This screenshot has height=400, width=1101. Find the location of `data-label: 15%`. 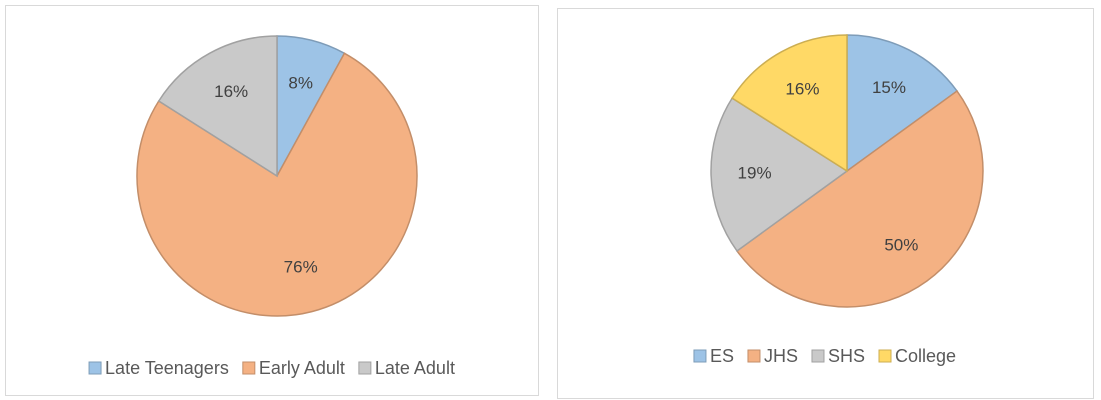

data-label: 15% is located at coordinates (889, 87).